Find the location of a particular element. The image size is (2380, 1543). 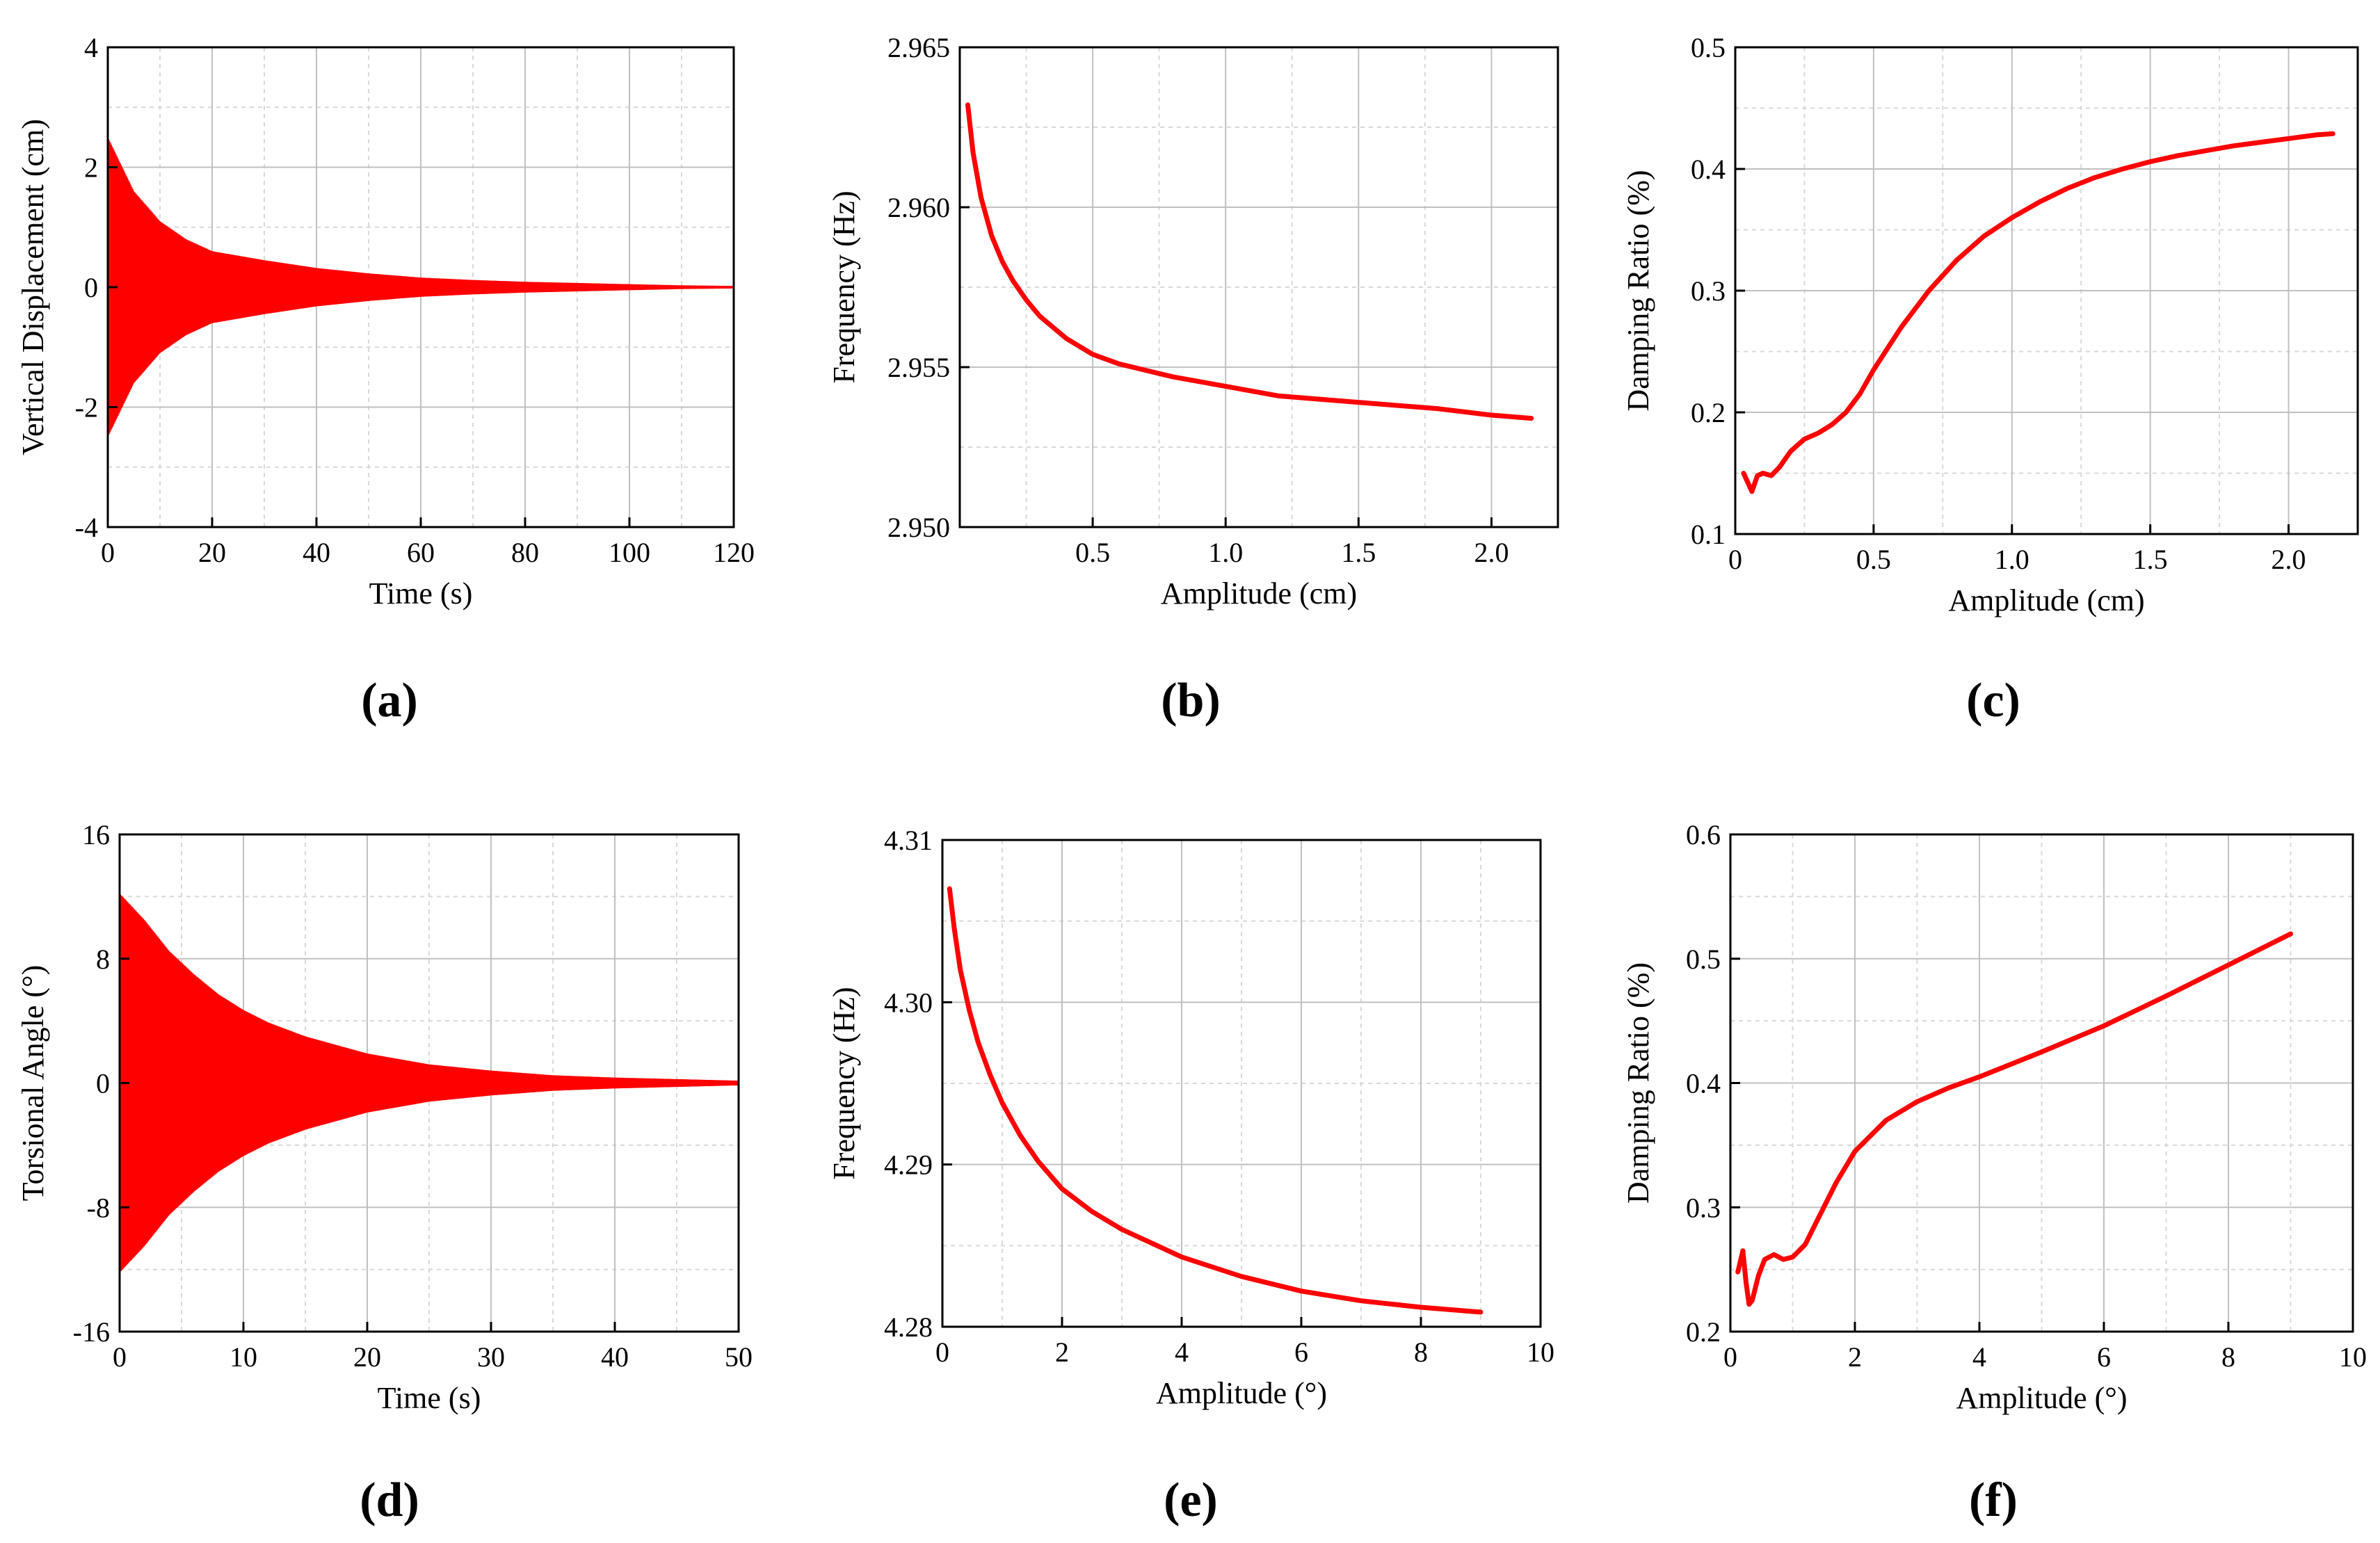

panel-label-e: (e) is located at coordinates (1191, 1500).